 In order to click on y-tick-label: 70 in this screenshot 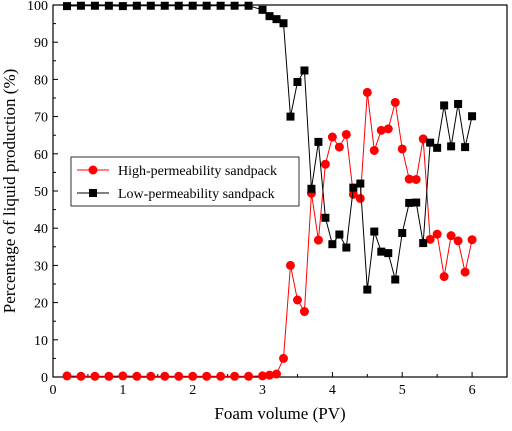, I will do `click(41, 118)`.